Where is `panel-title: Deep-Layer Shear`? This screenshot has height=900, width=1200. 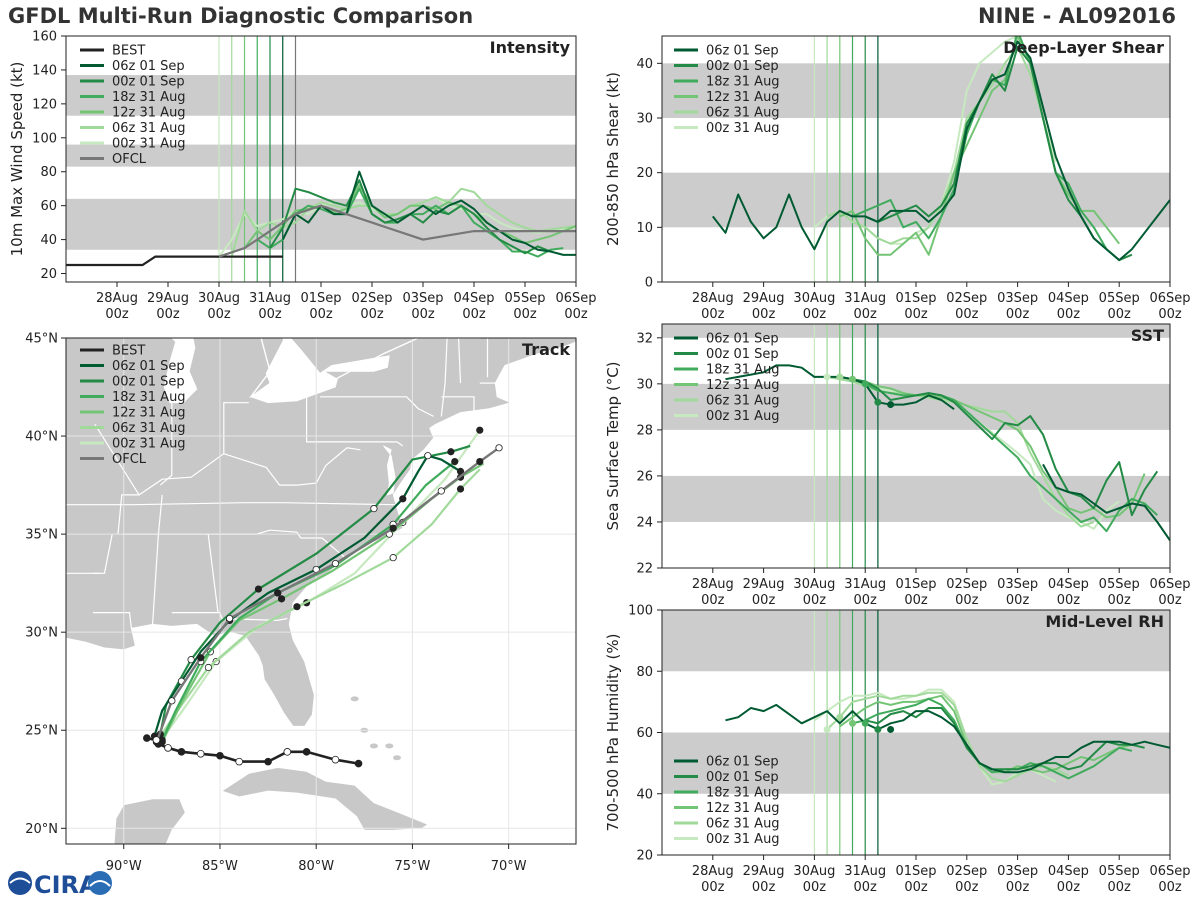 panel-title: Deep-Layer Shear is located at coordinates (1083, 47).